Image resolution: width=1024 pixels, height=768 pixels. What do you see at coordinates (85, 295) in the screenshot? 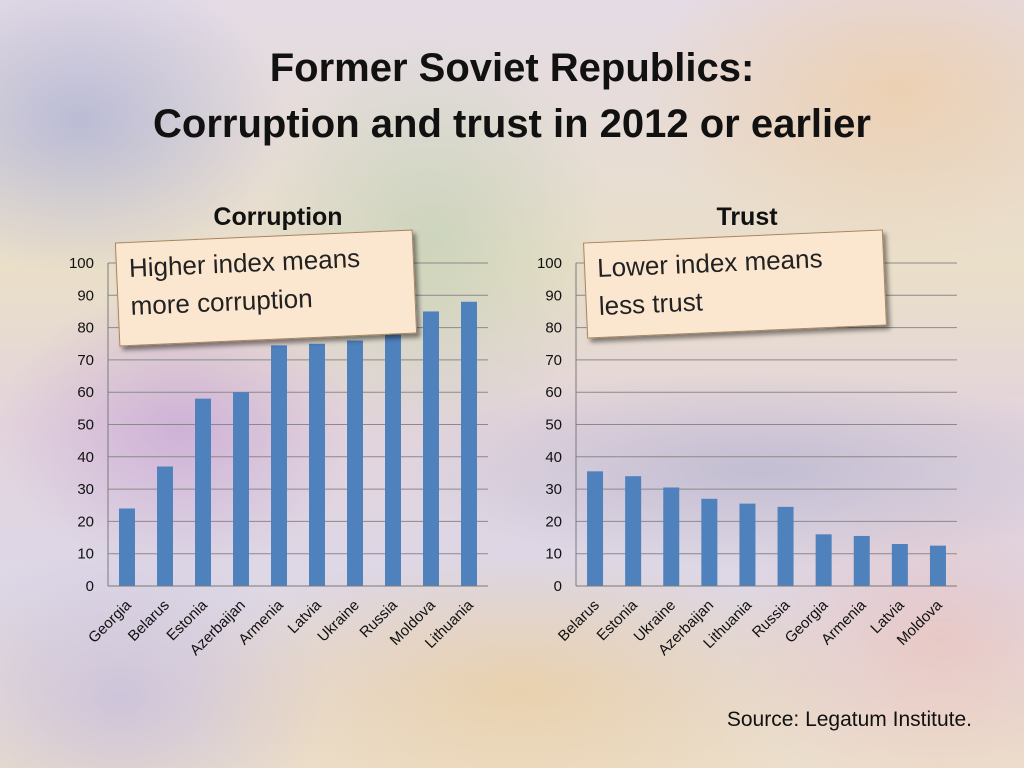
I see `corruption-y-tick-label: 90` at bounding box center [85, 295].